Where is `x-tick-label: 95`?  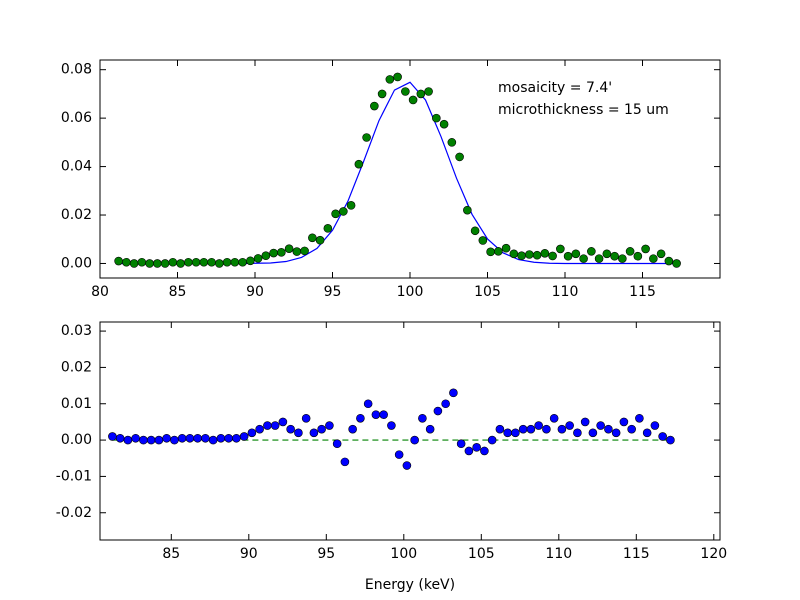
x-tick-label: 95 is located at coordinates (333, 292).